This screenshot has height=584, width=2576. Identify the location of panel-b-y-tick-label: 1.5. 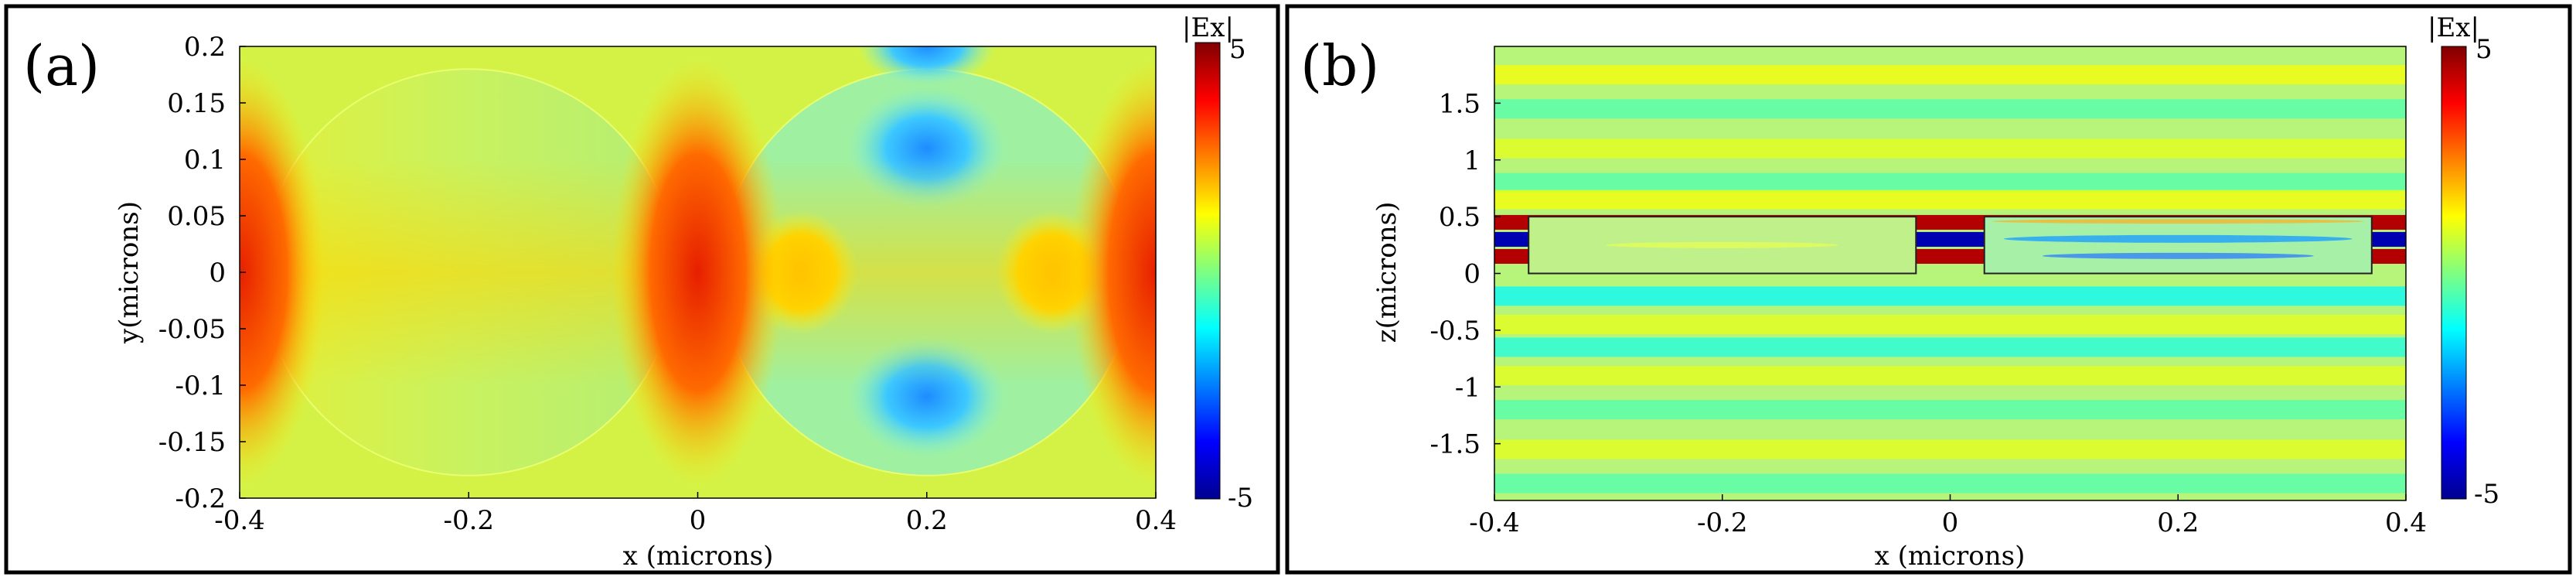
(1460, 103).